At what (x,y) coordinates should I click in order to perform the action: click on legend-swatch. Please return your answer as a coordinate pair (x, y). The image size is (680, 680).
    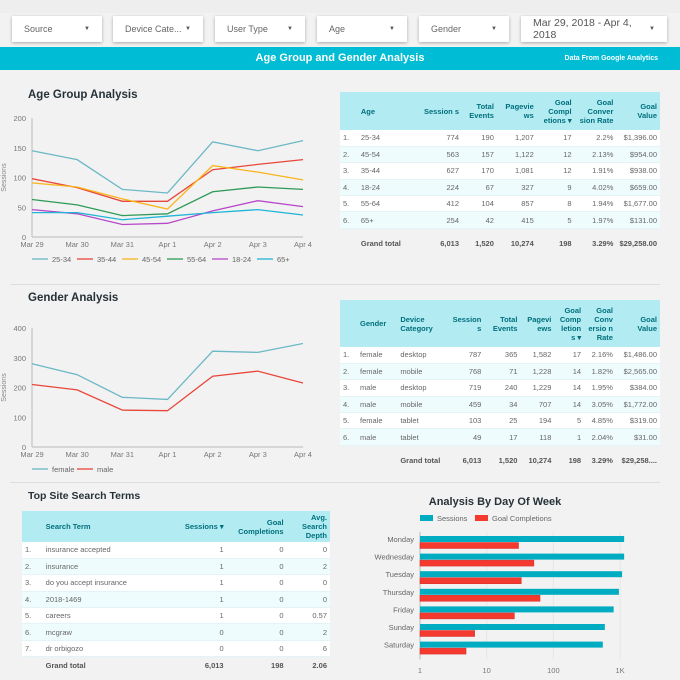
    Looking at the image, I should click on (481, 518).